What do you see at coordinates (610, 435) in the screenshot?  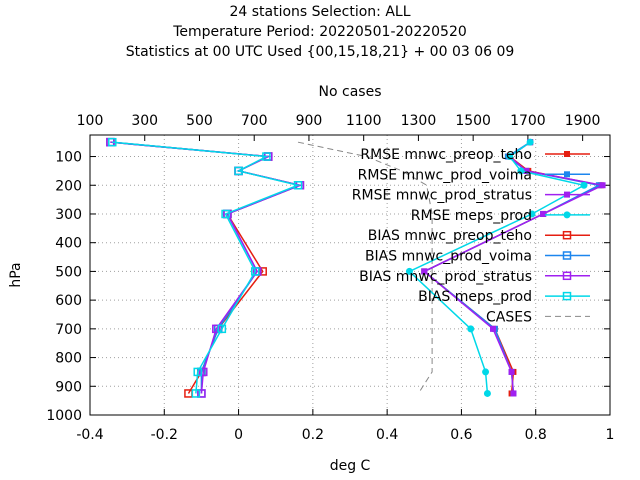 I see `x-tick-label: 1` at bounding box center [610, 435].